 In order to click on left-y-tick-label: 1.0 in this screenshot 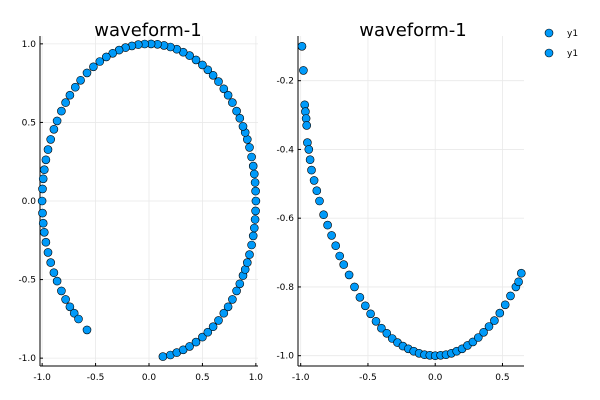, I will do `click(29, 45)`.